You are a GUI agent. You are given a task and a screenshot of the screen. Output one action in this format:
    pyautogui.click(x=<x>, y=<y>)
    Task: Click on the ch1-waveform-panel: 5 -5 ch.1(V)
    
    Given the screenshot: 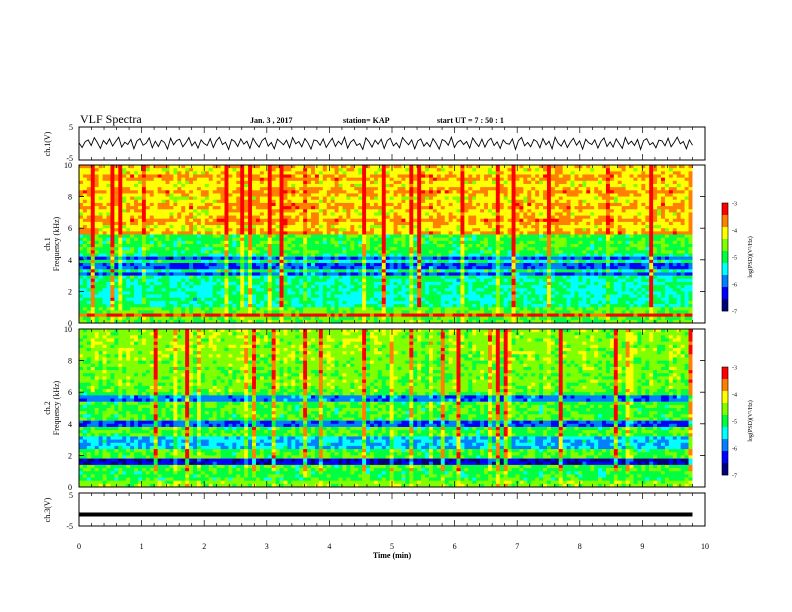 What is the action you would take?
    pyautogui.click(x=374, y=143)
    